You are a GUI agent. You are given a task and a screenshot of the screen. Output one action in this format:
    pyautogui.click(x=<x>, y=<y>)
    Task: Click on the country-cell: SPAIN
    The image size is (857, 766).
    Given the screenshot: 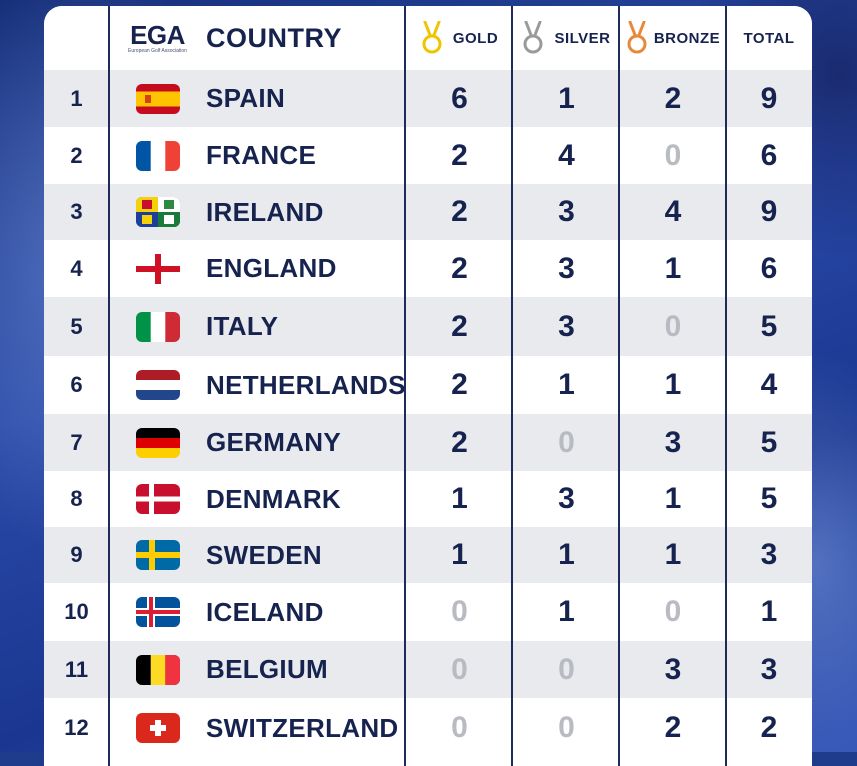 What is the action you would take?
    pyautogui.click(x=246, y=98)
    